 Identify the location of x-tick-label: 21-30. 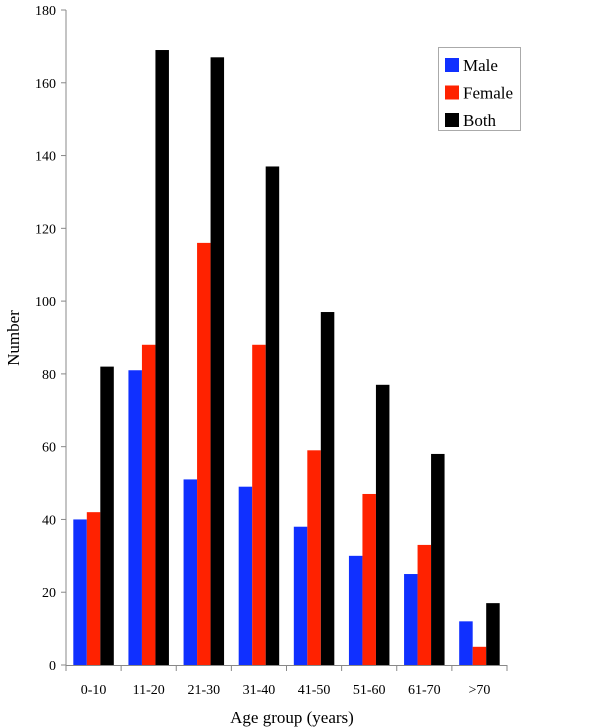
(203, 690).